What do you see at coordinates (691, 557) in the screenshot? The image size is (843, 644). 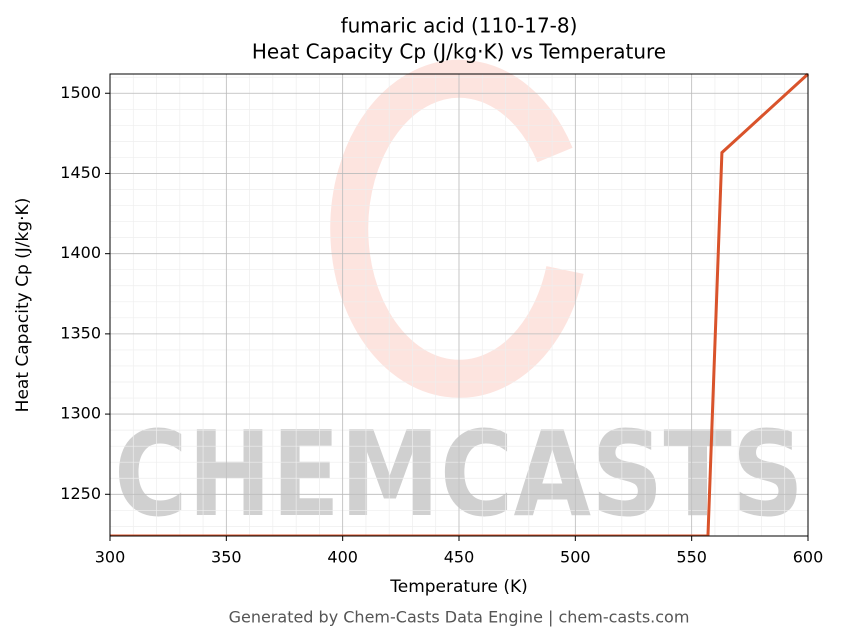 I see `x-tick-label: 550` at bounding box center [691, 557].